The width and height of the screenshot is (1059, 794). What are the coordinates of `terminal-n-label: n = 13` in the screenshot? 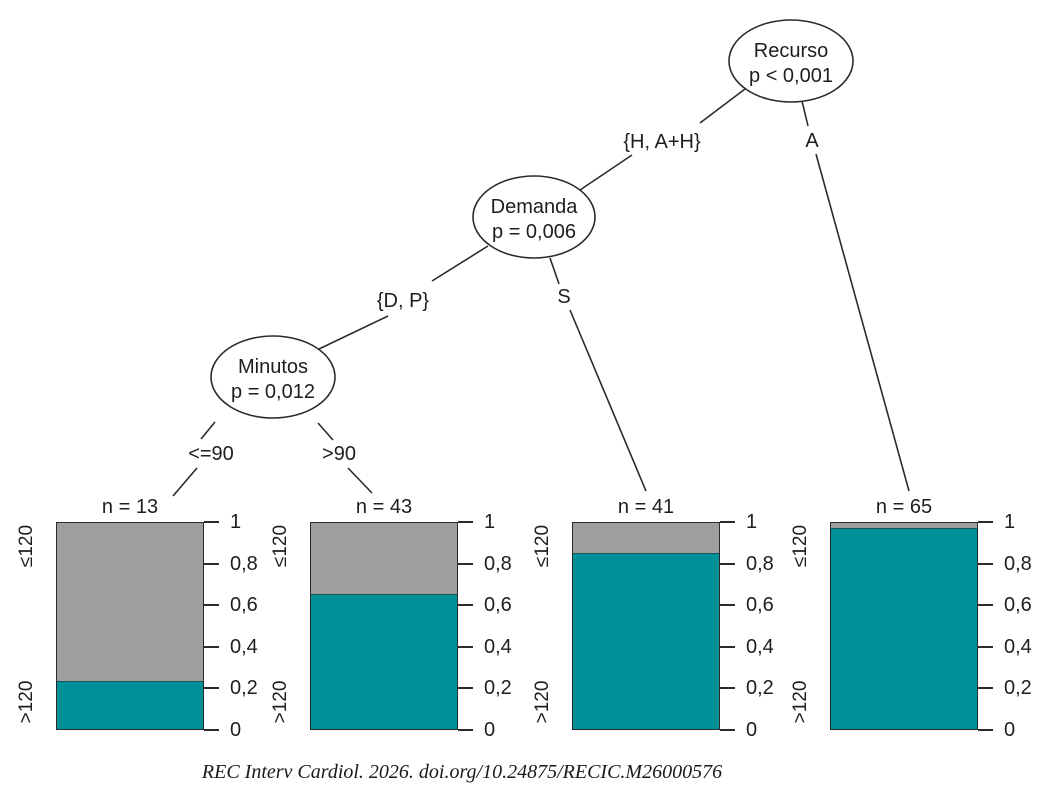 It's located at (130, 507).